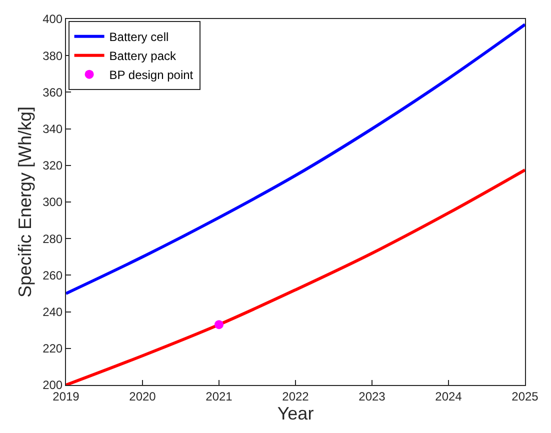  Describe the element at coordinates (52, 19) in the screenshot. I see `y-tick-label: 400` at that location.